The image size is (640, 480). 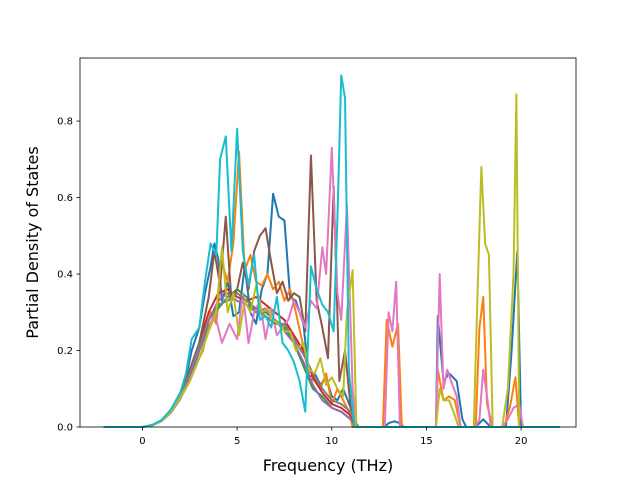 I want to click on y-axis-label: Partial Density of States, so click(x=32, y=242).